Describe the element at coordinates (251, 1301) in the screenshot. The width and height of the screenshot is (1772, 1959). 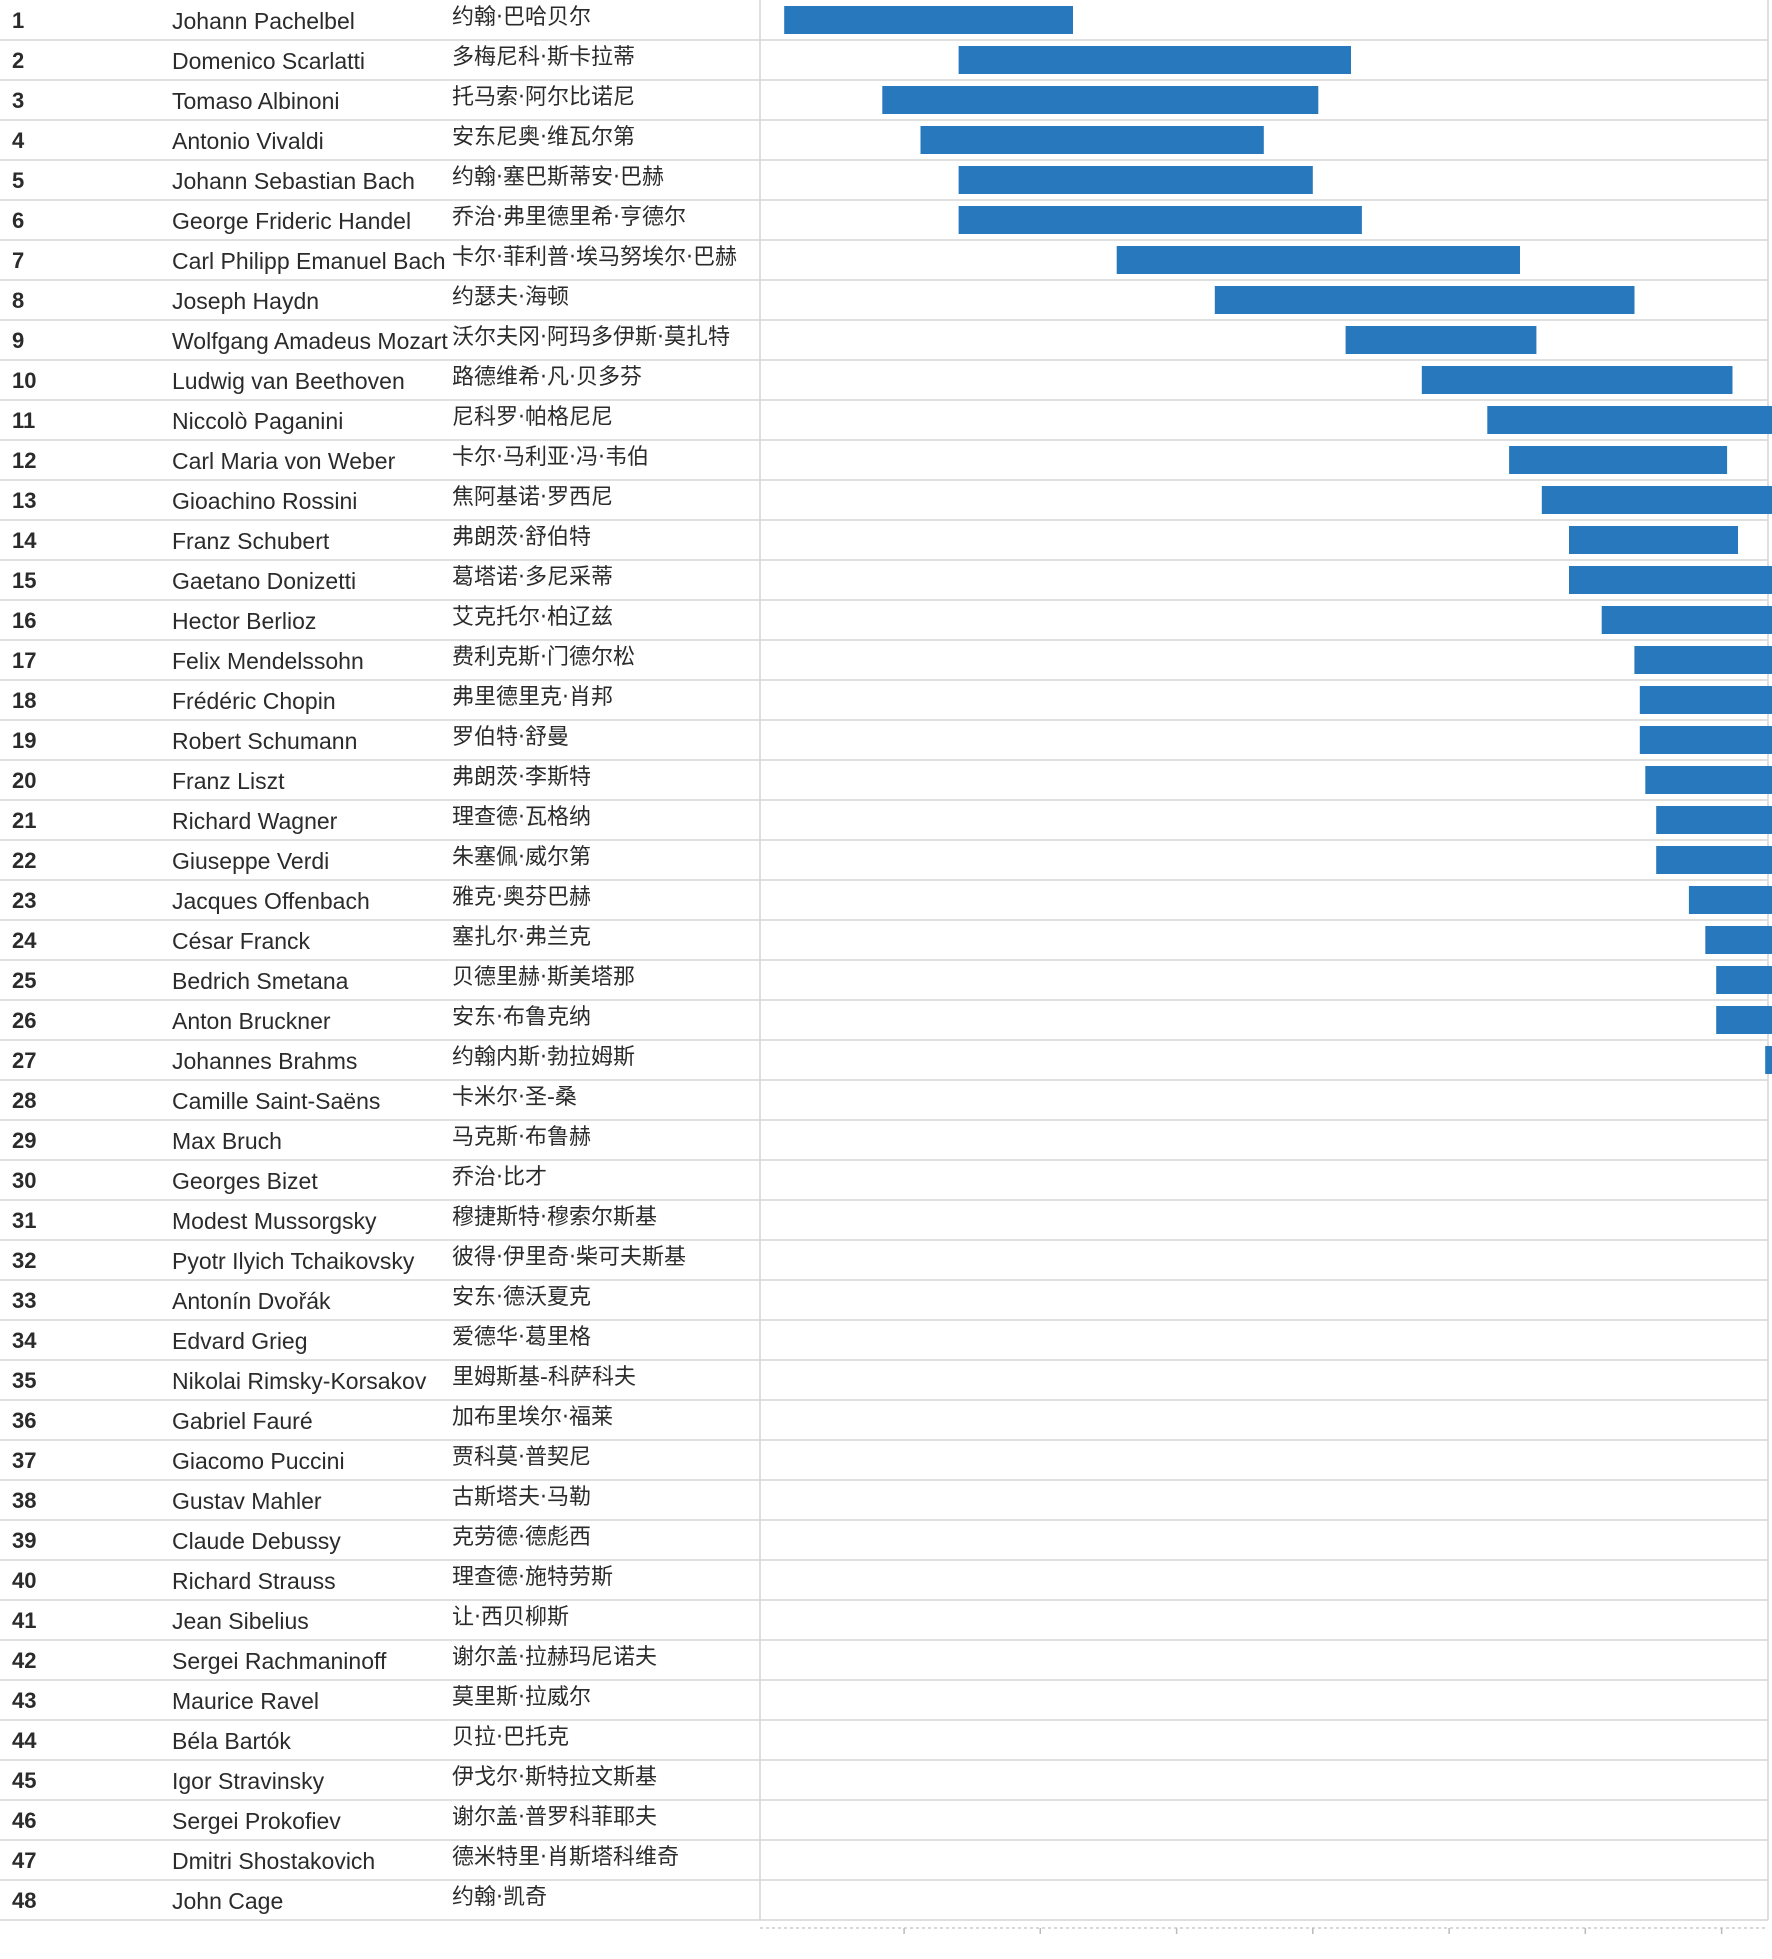
I see `composer-name: Antonín Dvořák` at that location.